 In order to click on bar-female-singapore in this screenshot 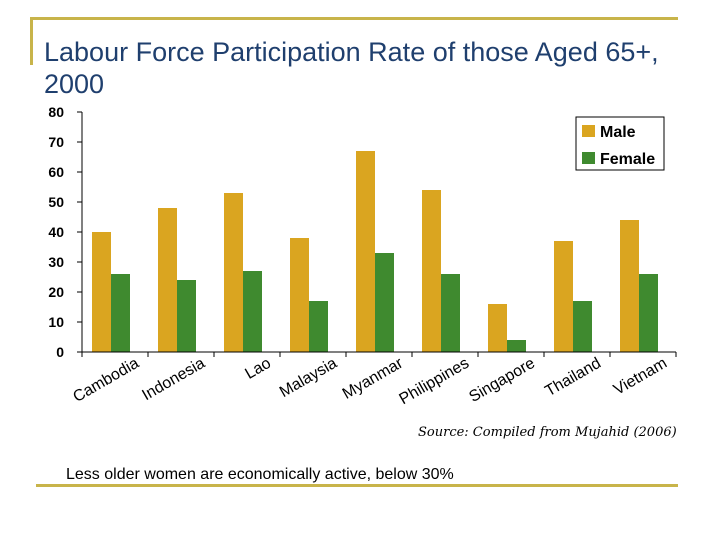, I will do `click(516, 346)`.